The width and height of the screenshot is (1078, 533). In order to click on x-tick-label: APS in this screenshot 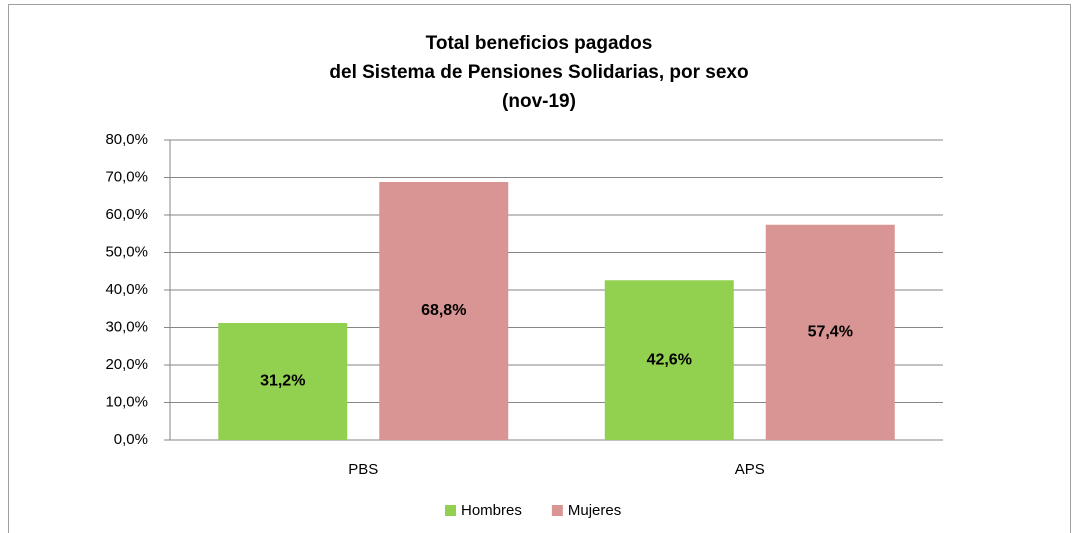, I will do `click(750, 469)`.